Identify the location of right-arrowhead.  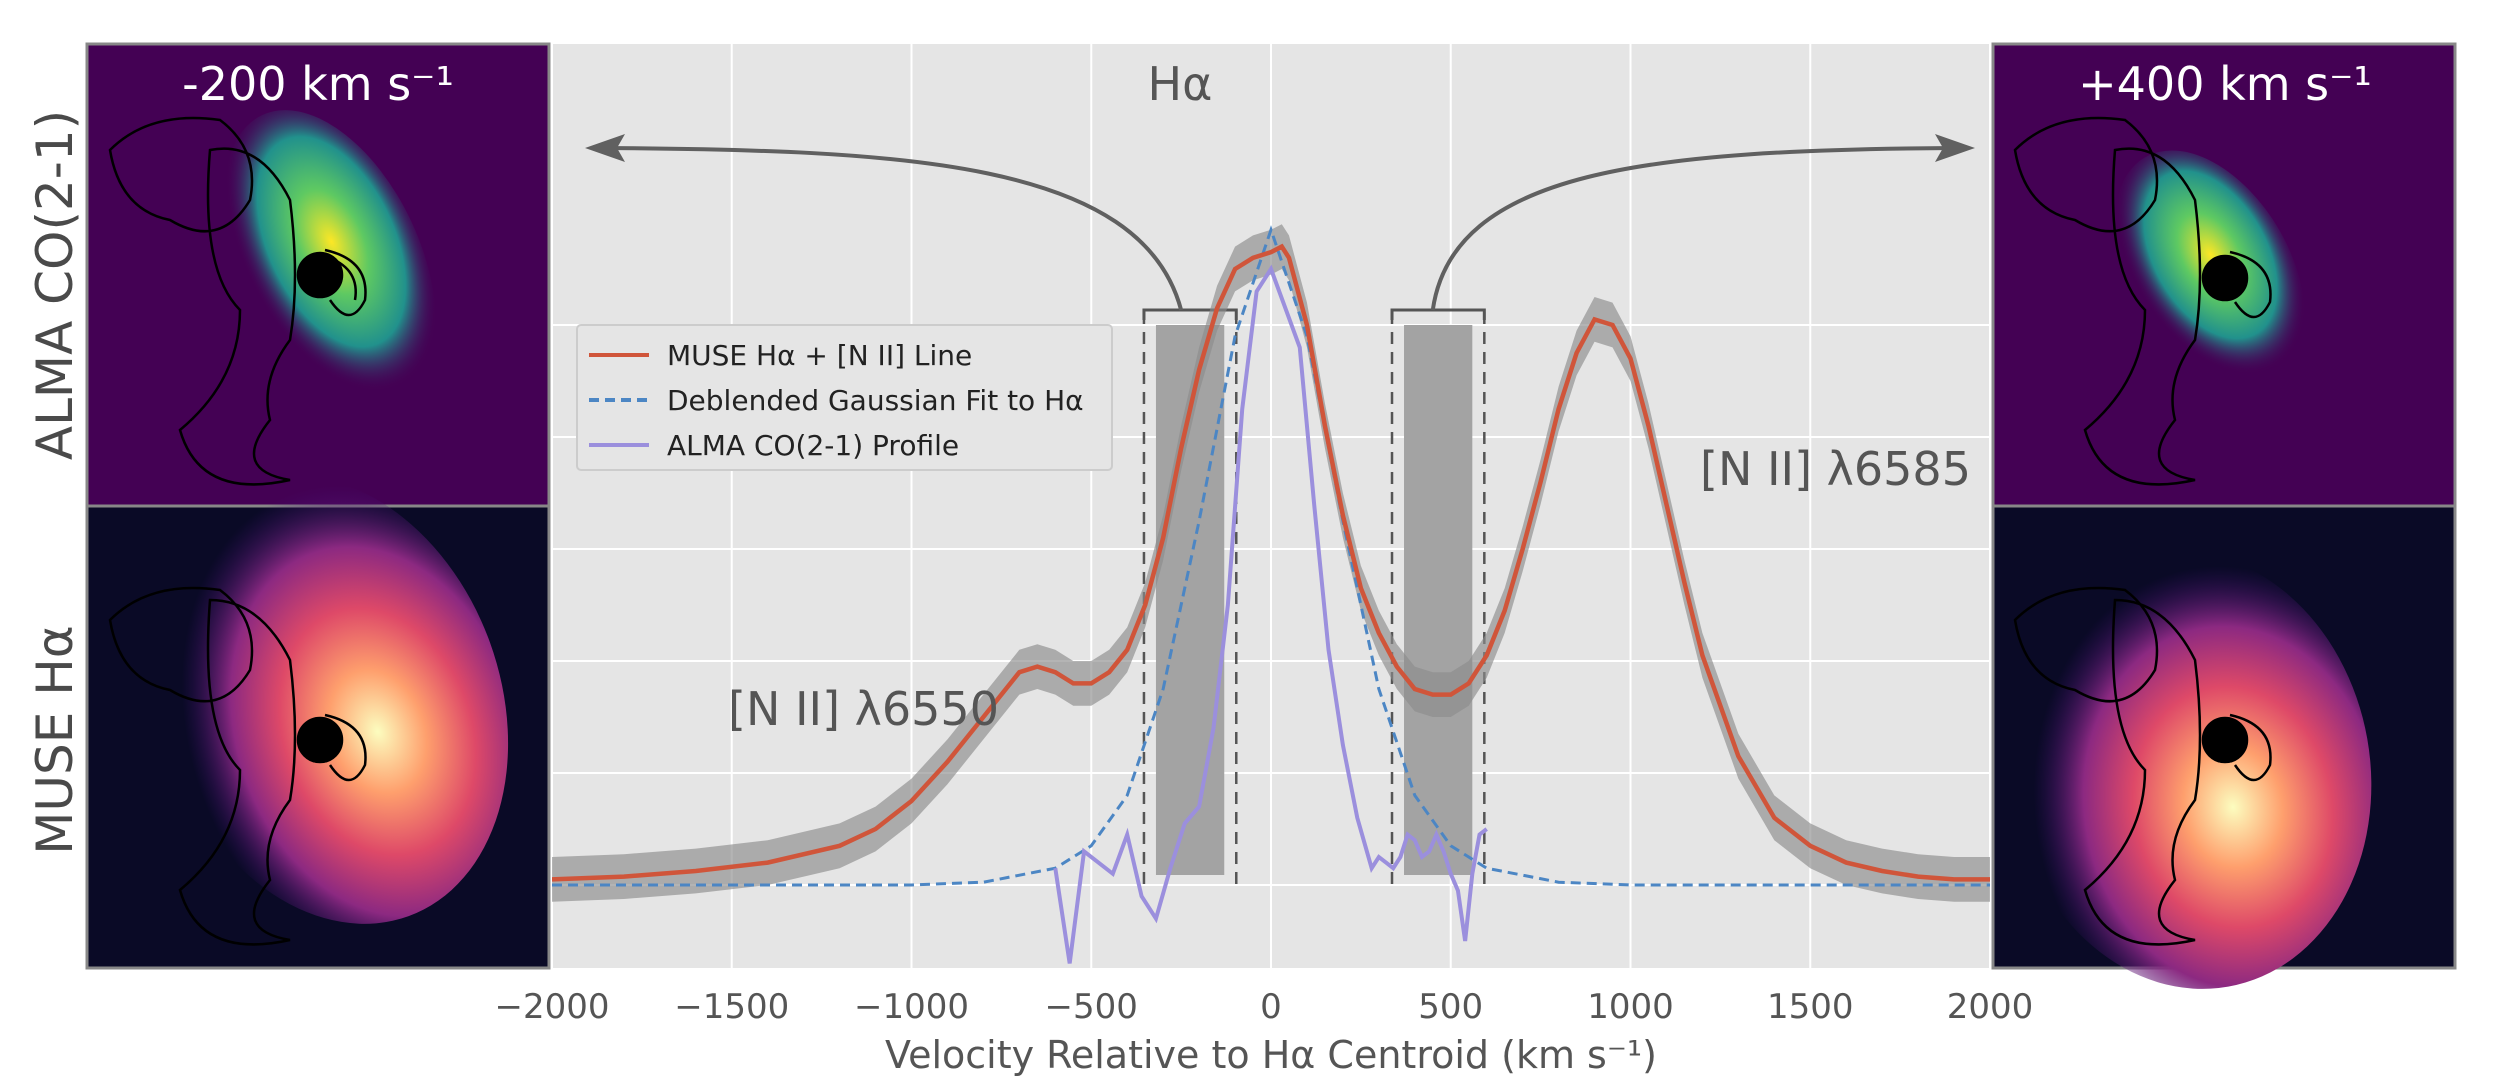
(1955, 148).